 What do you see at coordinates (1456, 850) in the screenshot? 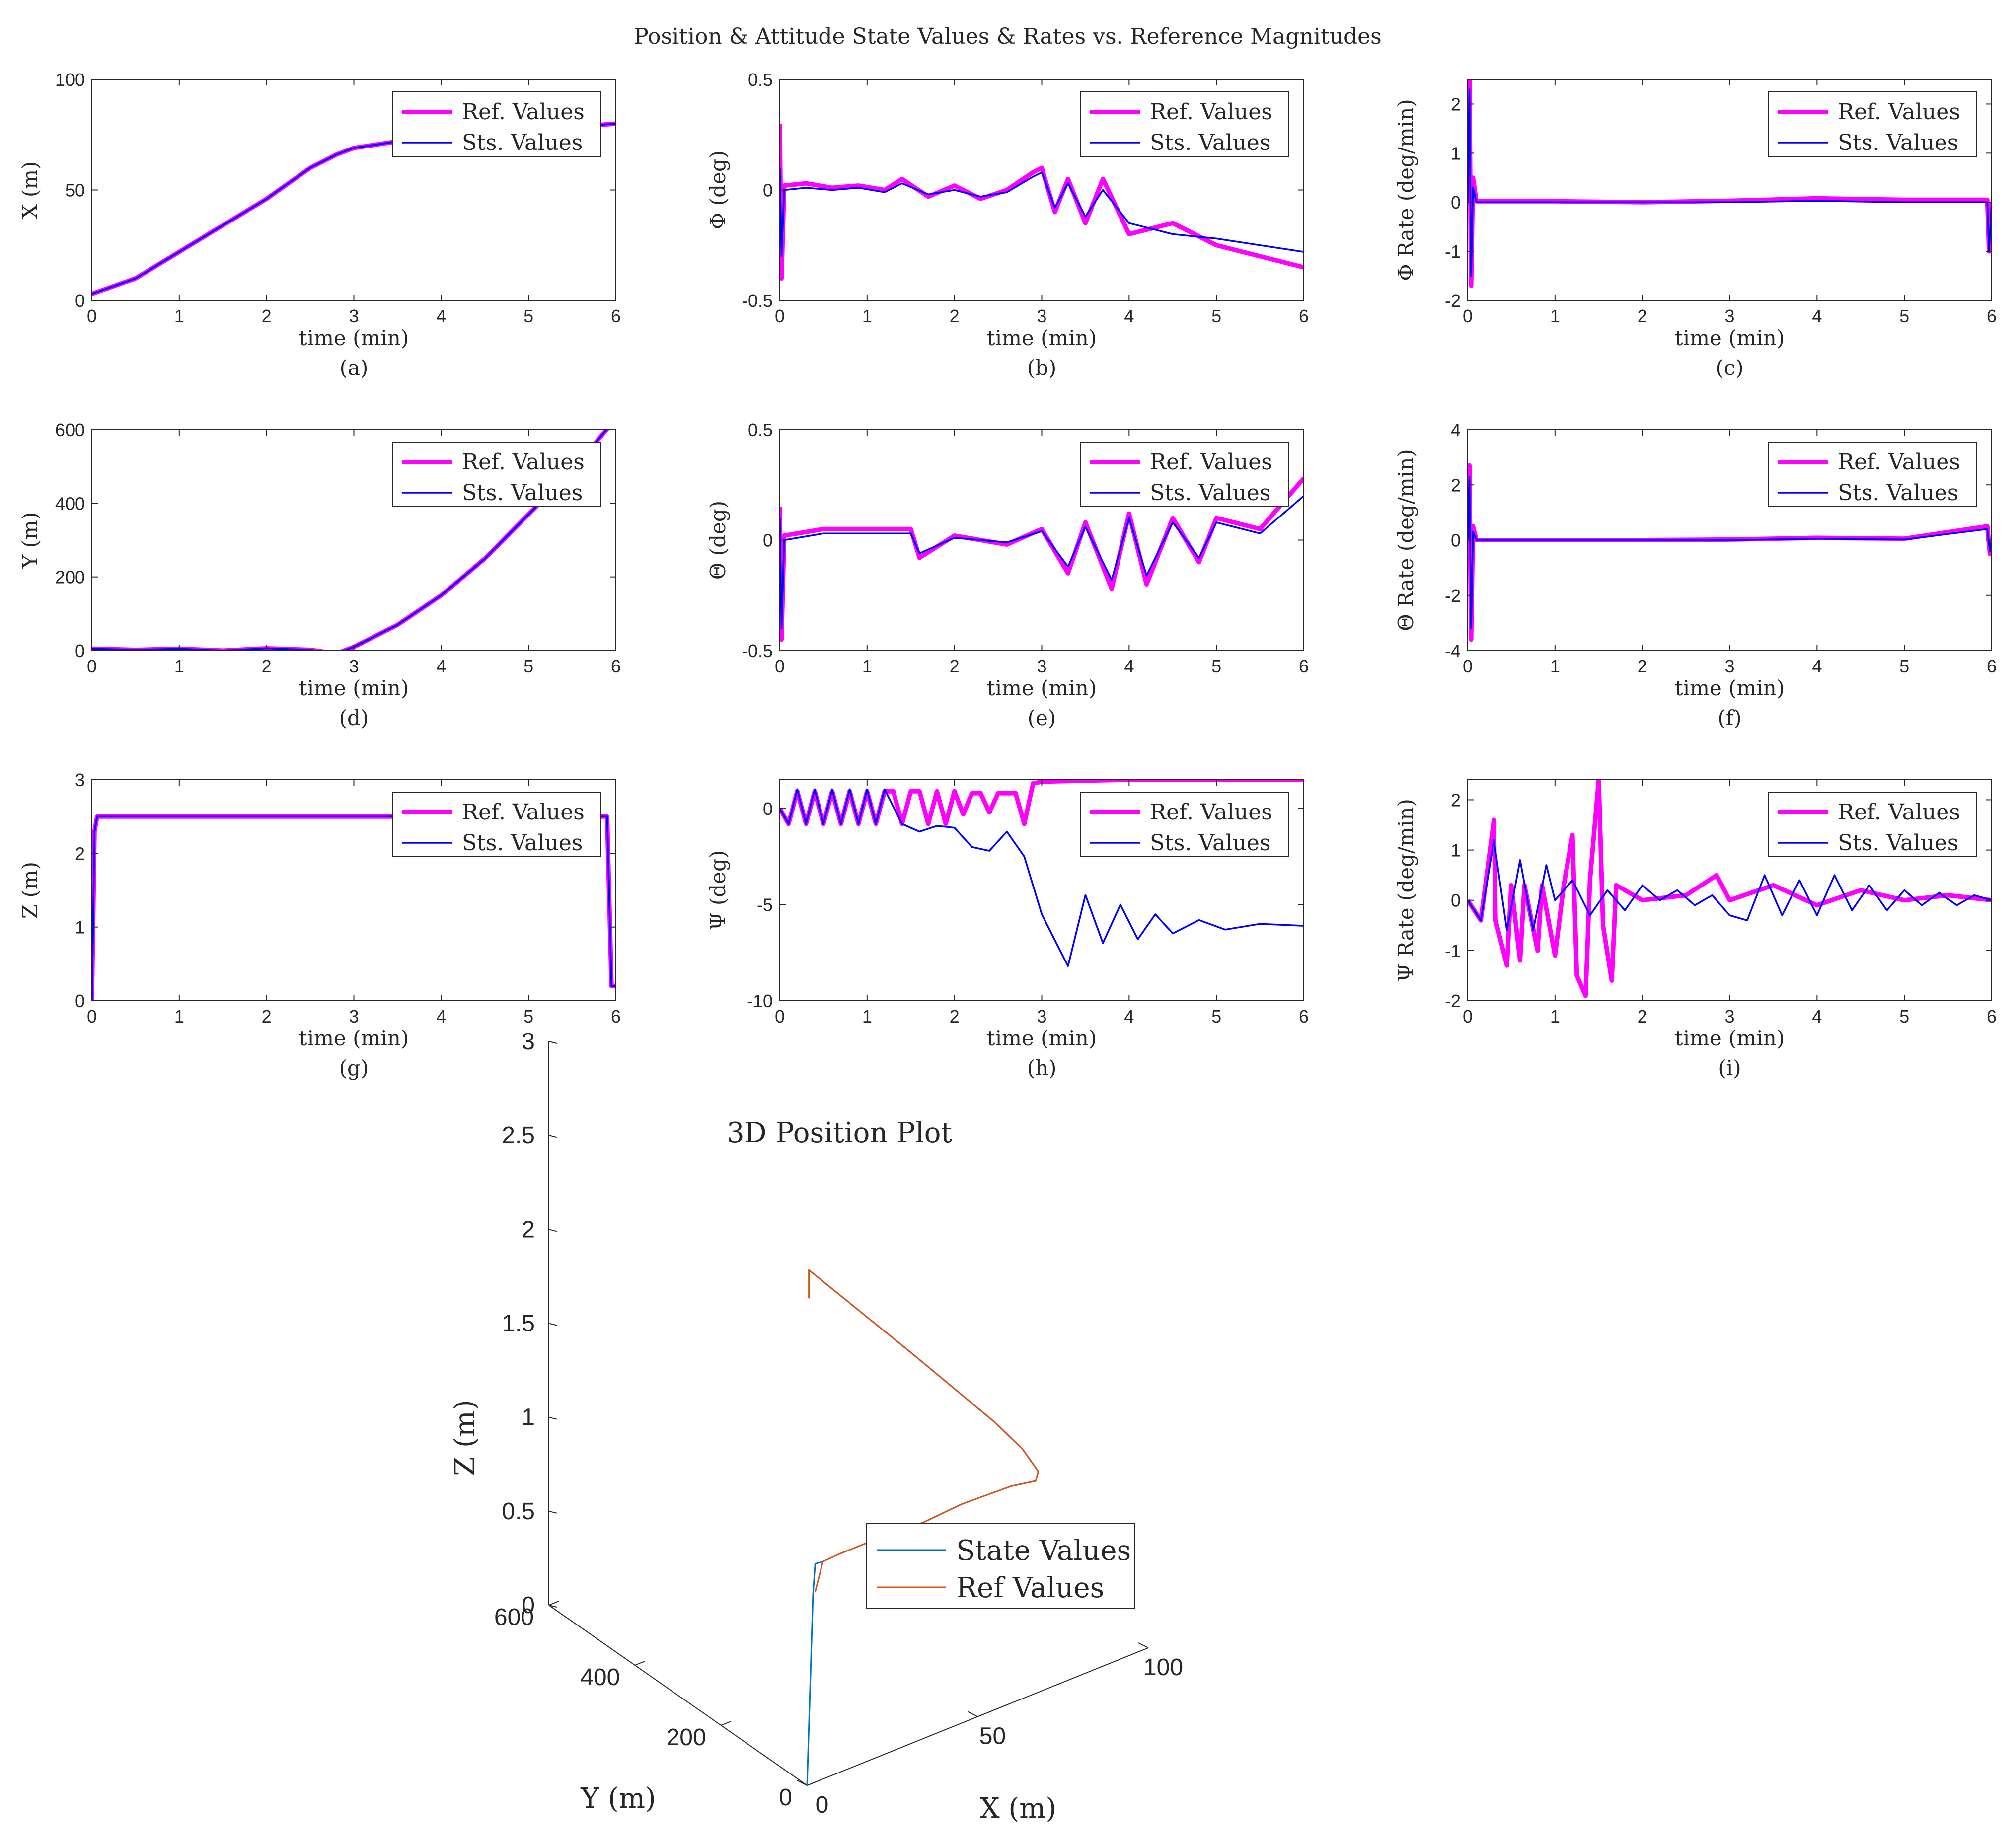
I see `y-tick-label: 1` at bounding box center [1456, 850].